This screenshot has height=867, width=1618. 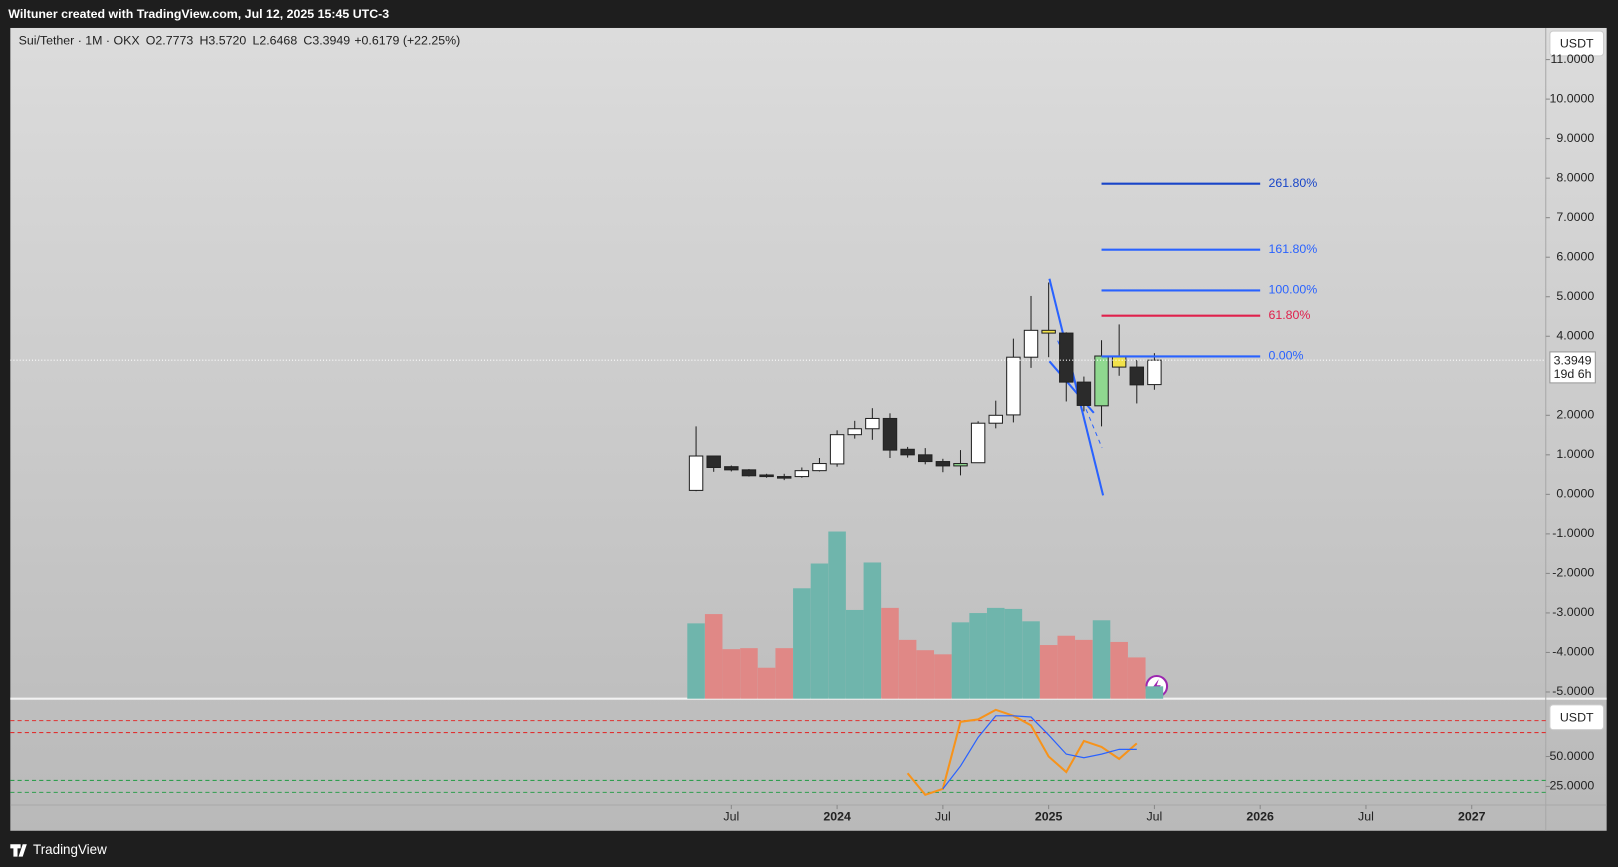 I want to click on fib-label: 261.80%, so click(x=1292, y=183).